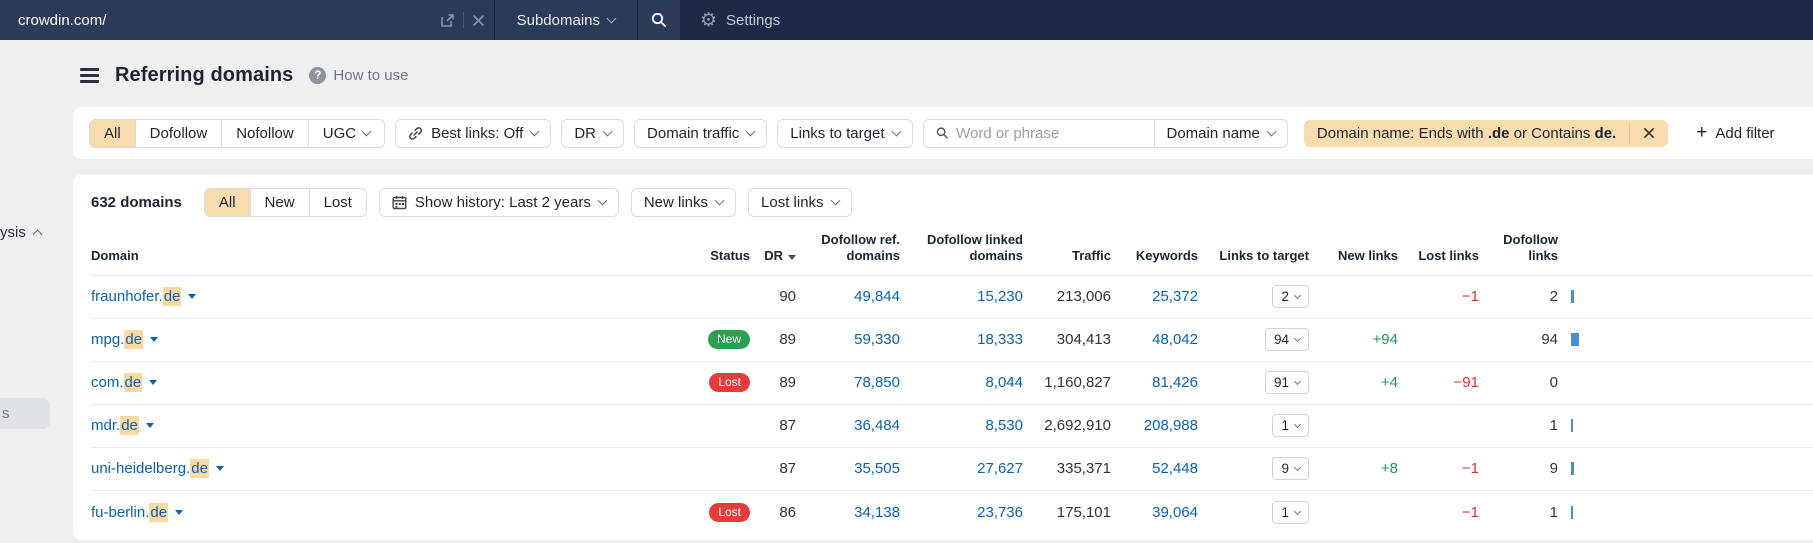 The height and width of the screenshot is (543, 1813). Describe the element at coordinates (1368, 256) in the screenshot. I see `column-header-new-links: New links` at that location.